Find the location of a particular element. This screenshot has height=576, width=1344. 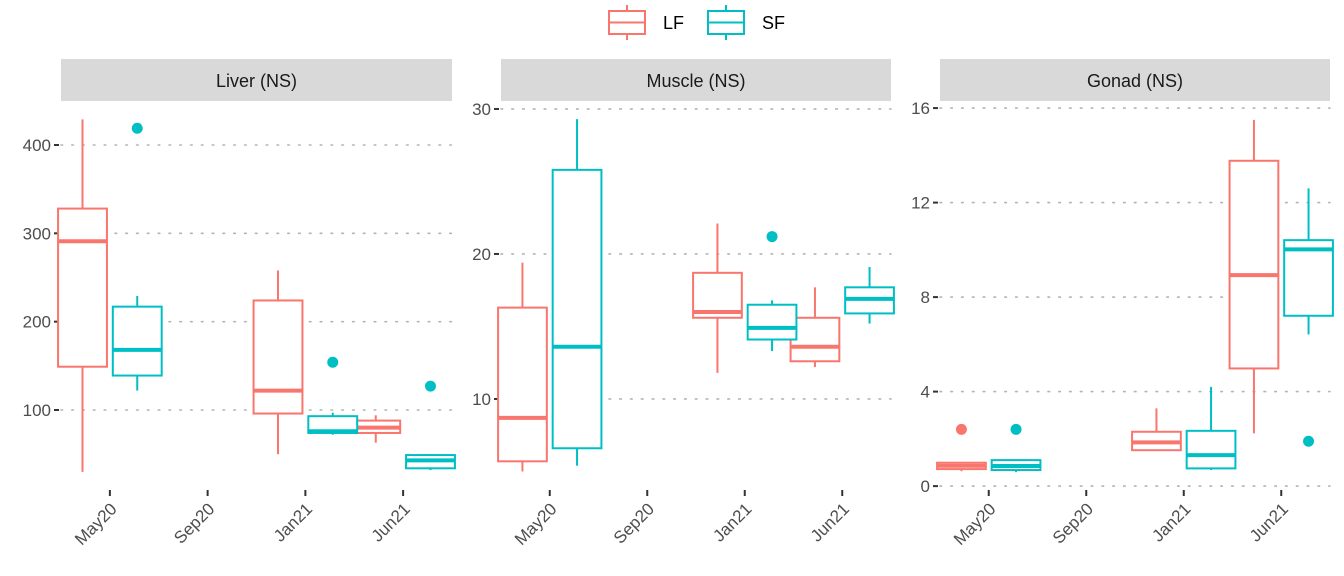

legend-item-lf: LF is located at coordinates (646, 22).